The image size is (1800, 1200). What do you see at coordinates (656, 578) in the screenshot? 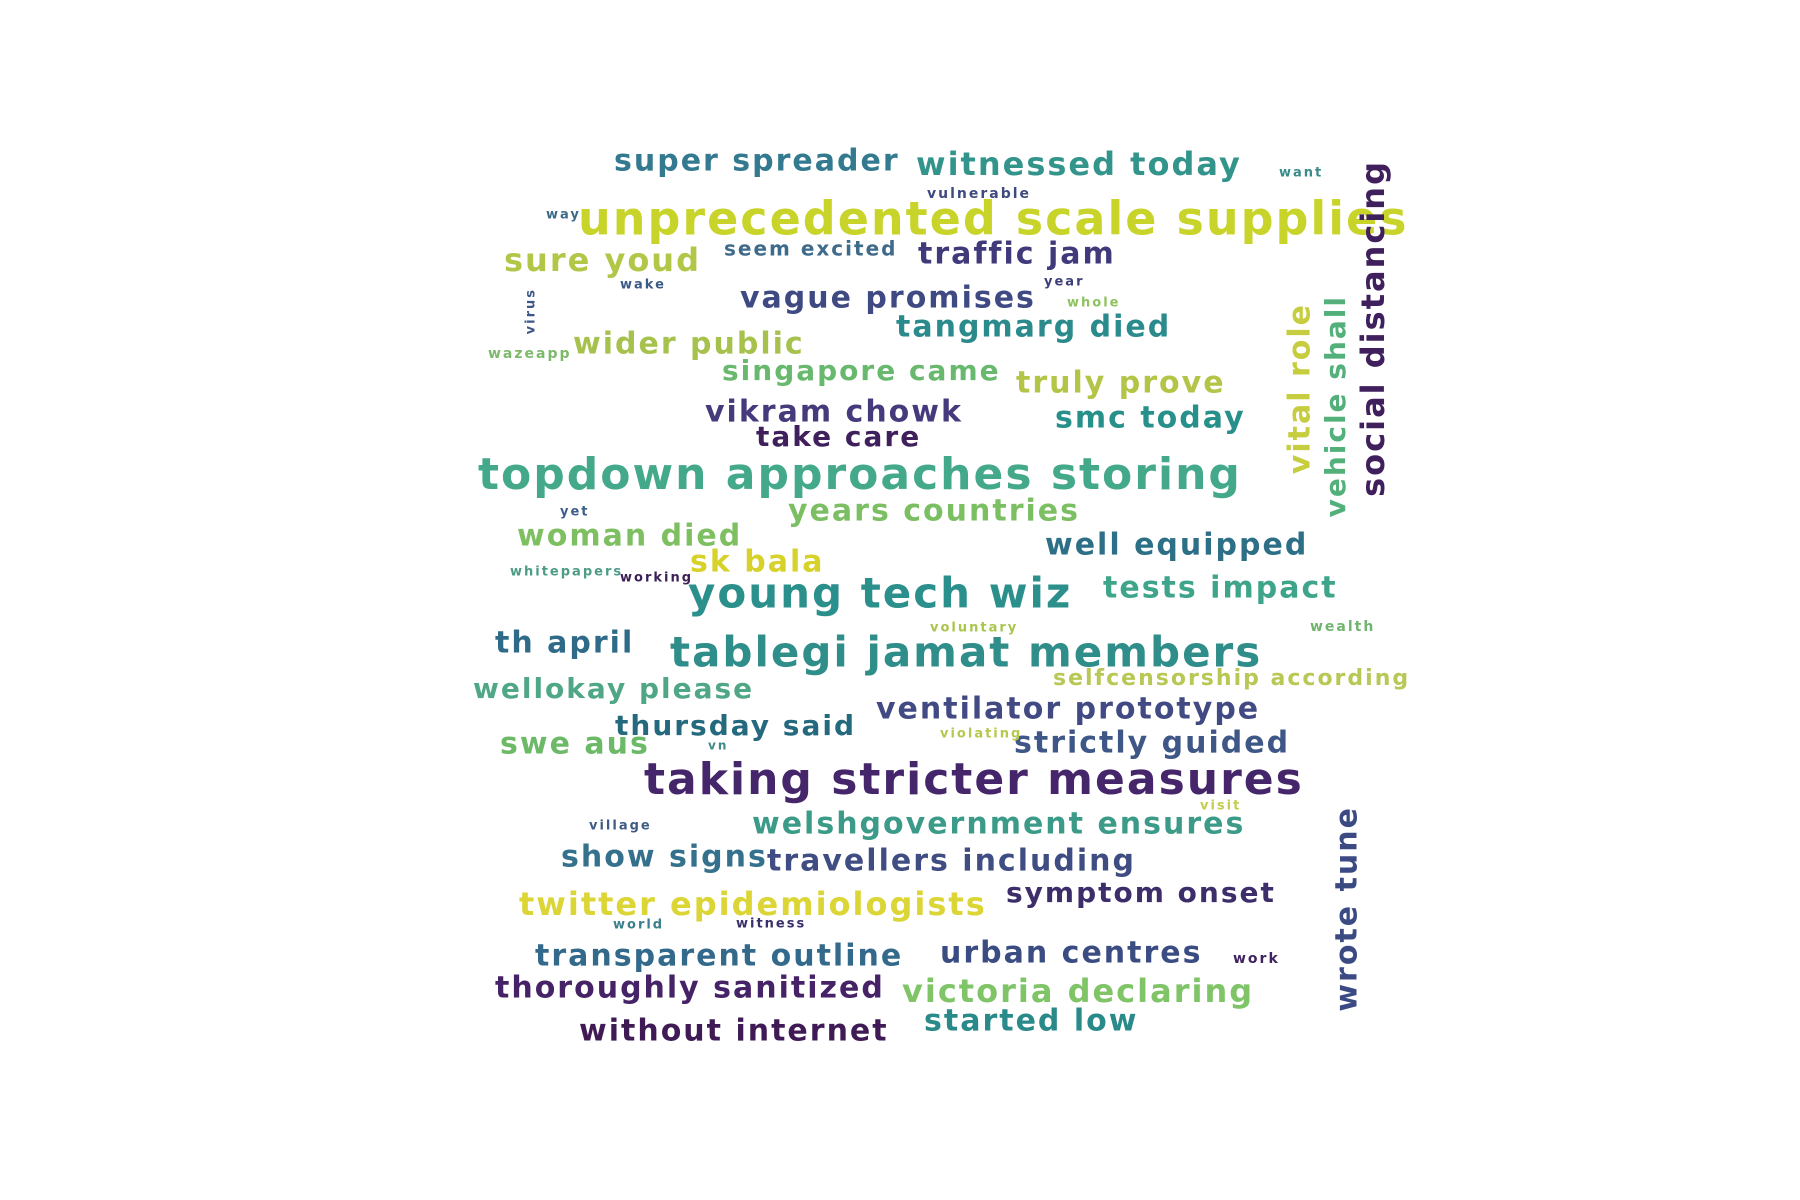
I see `word-working: working` at bounding box center [656, 578].